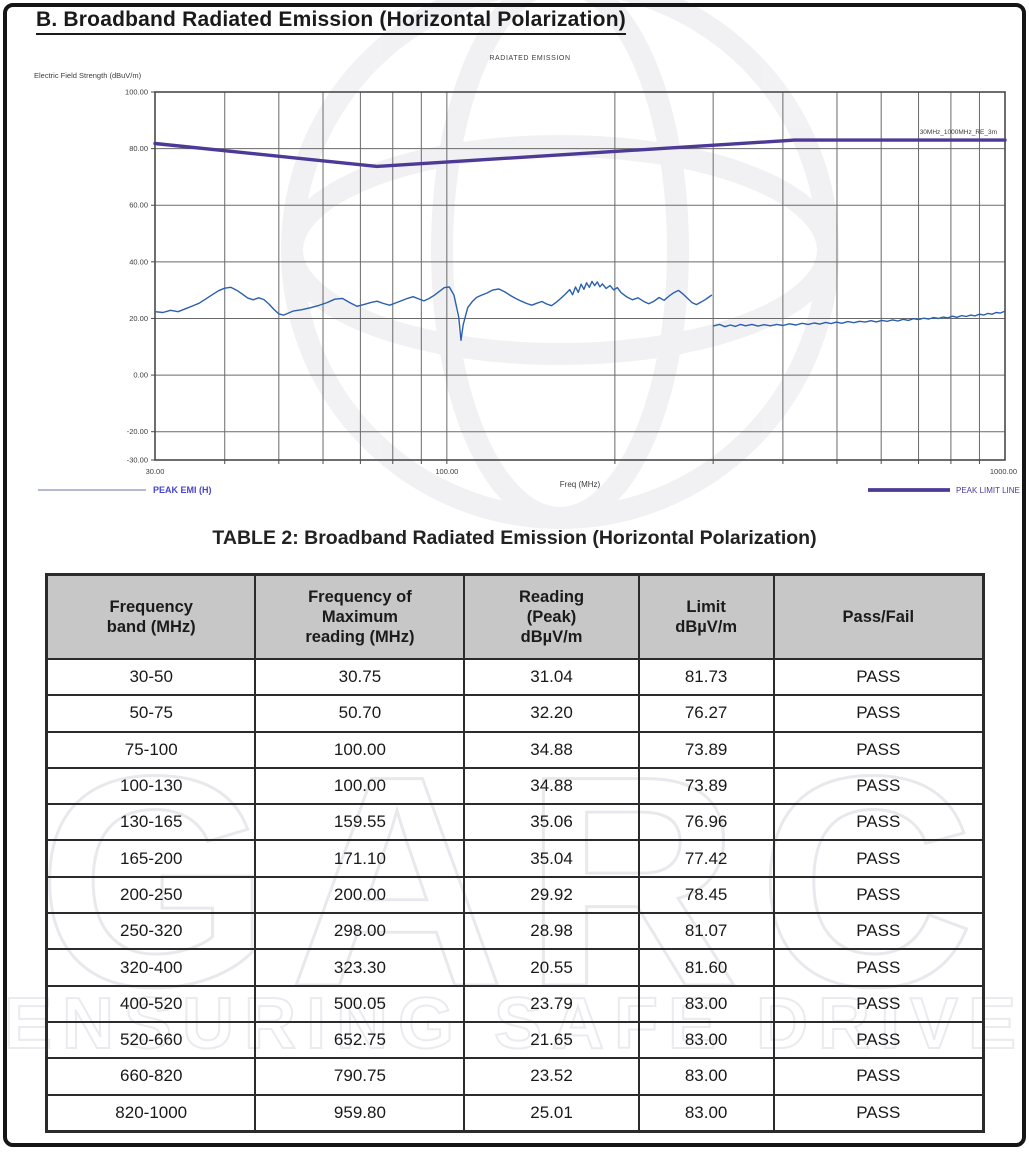 This screenshot has height=1155, width=1029. What do you see at coordinates (151, 749) in the screenshot?
I see `table-cell: 75-100` at bounding box center [151, 749].